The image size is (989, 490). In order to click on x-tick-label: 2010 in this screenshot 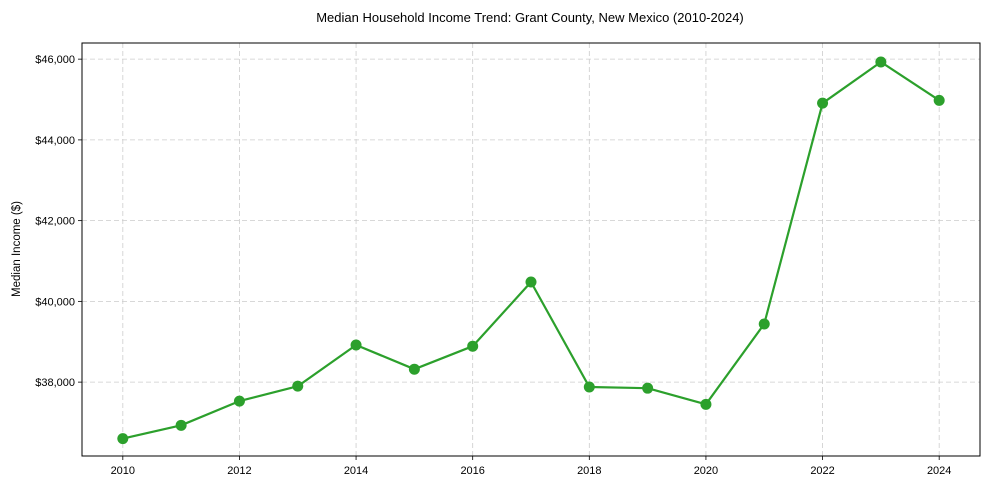, I will do `click(123, 471)`.